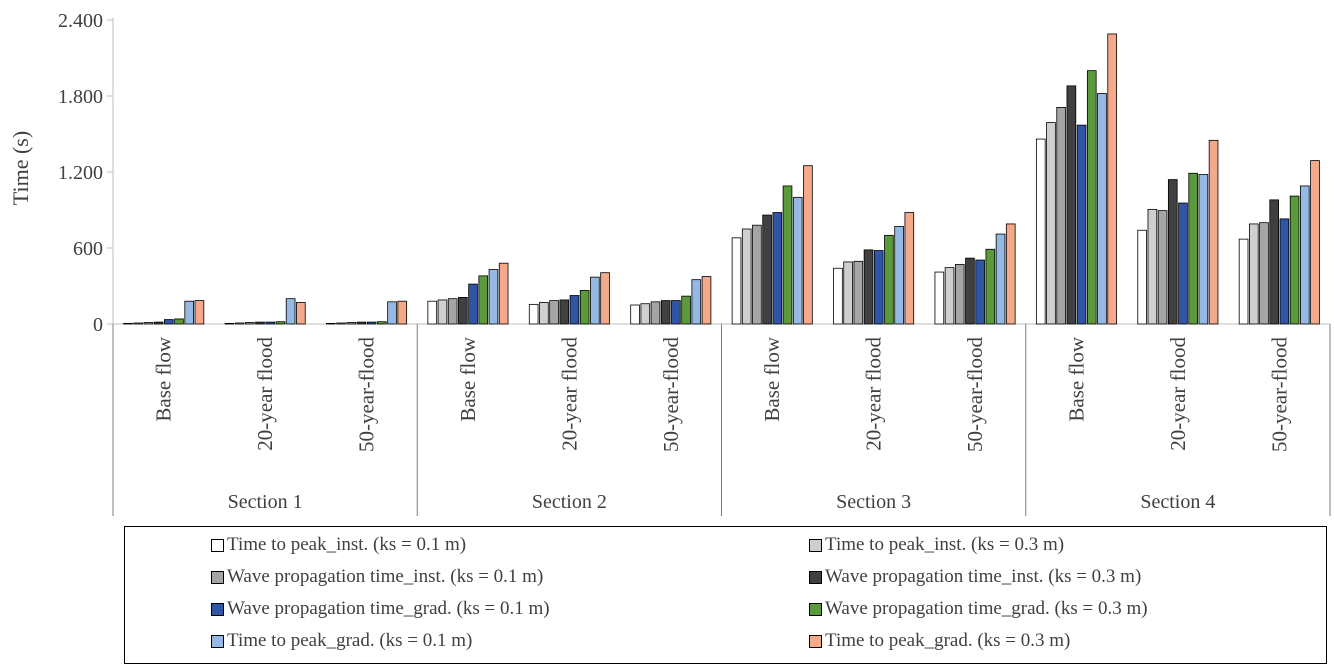 The image size is (1334, 667). Describe the element at coordinates (80, 97) in the screenshot. I see `y-tick-label: 1.800` at that location.